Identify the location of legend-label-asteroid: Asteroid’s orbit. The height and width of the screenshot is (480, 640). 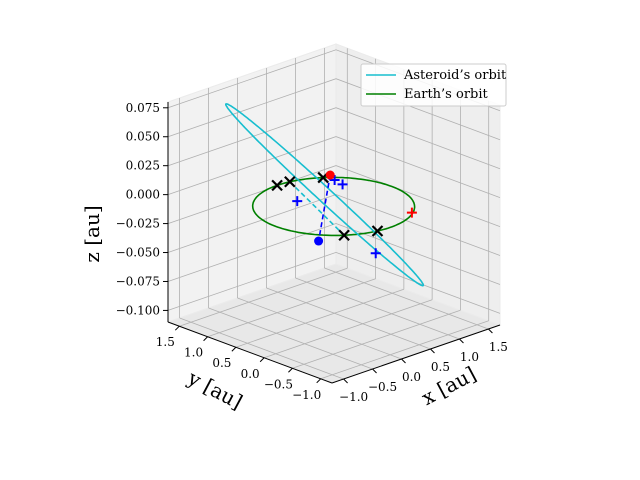
(455, 75).